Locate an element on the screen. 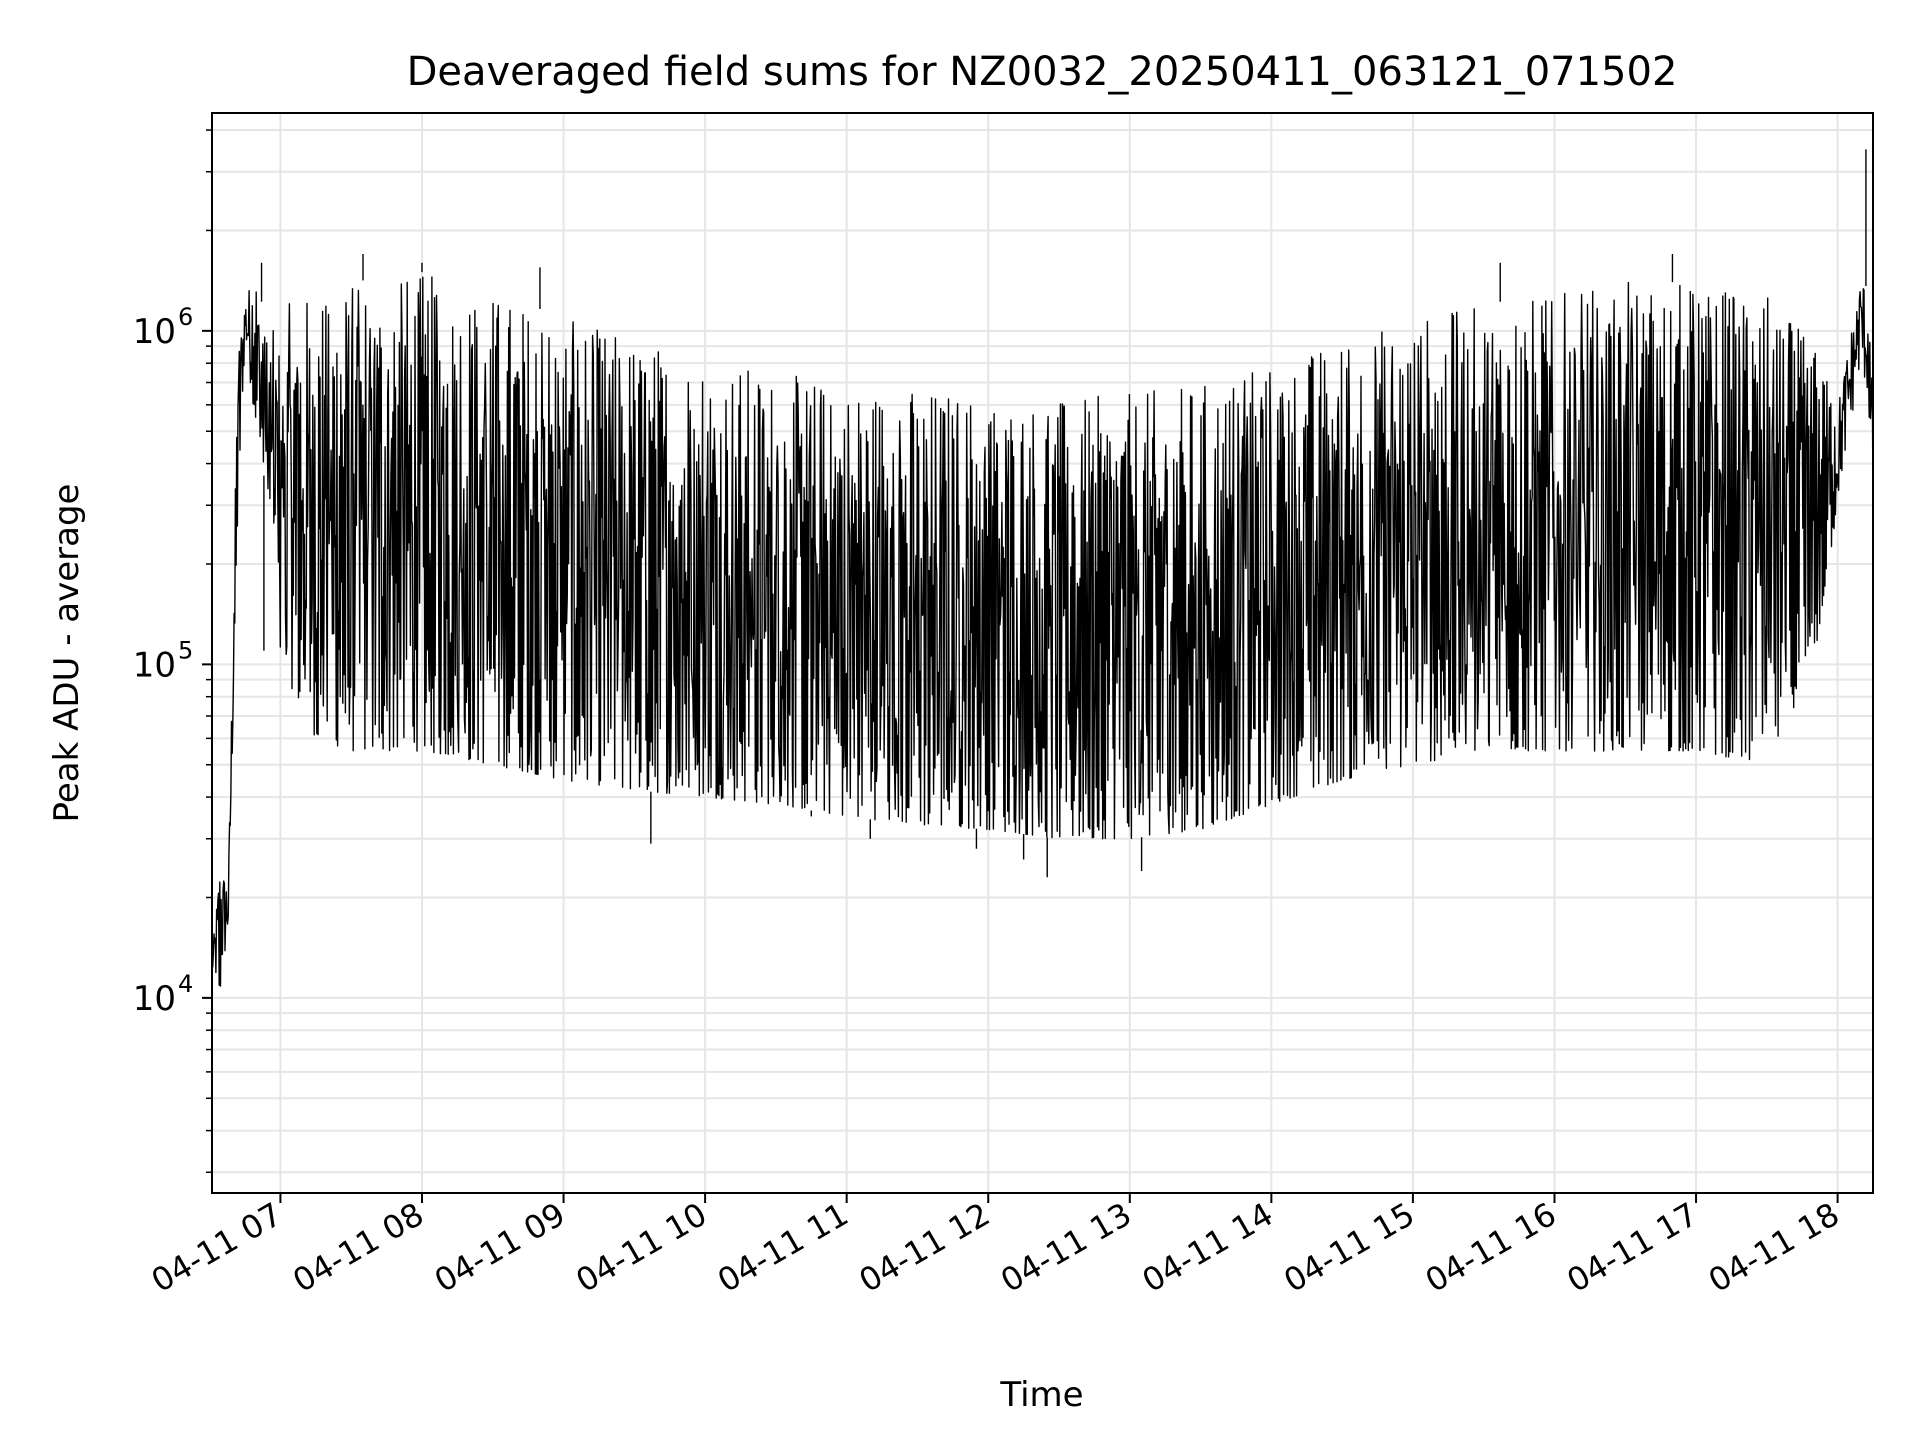  y-tick-exponent: 6 is located at coordinates (185, 317).